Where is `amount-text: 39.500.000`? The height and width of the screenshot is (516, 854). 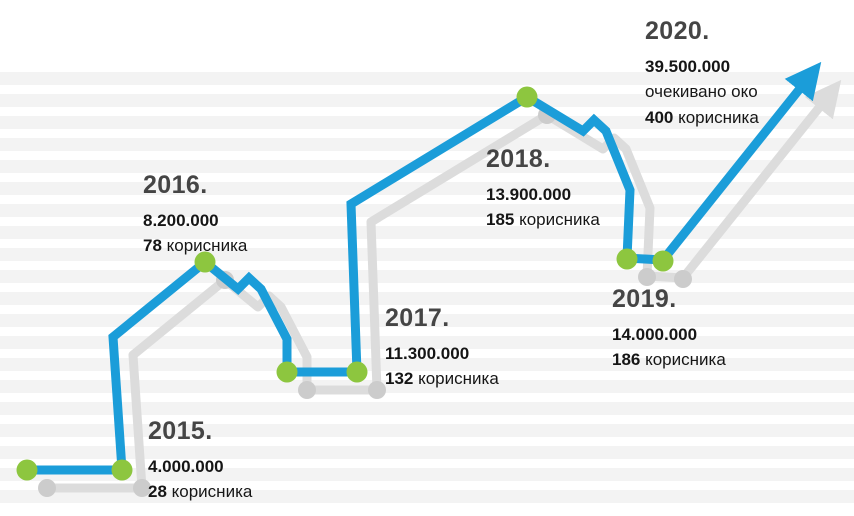
amount-text: 39.500.000 is located at coordinates (688, 66).